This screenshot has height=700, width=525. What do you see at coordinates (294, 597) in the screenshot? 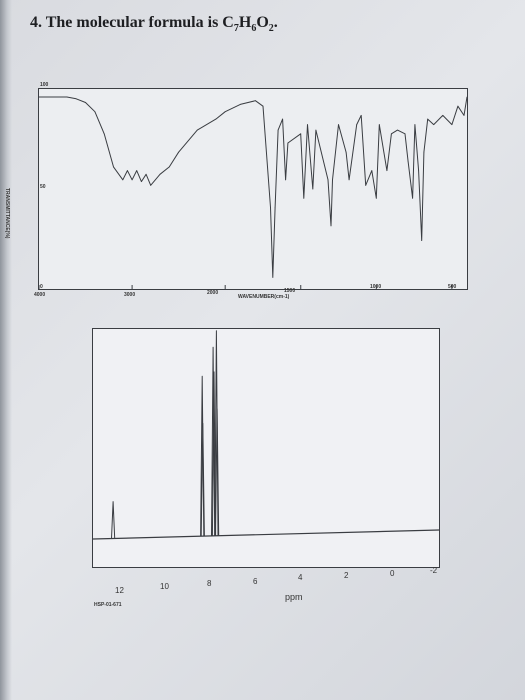
I see `nmr-x-axis-label: ppm` at bounding box center [294, 597].